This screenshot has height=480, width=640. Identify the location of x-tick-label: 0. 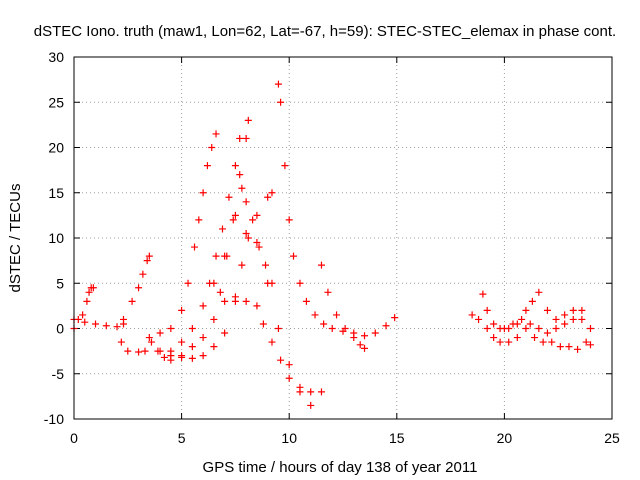
(74, 438).